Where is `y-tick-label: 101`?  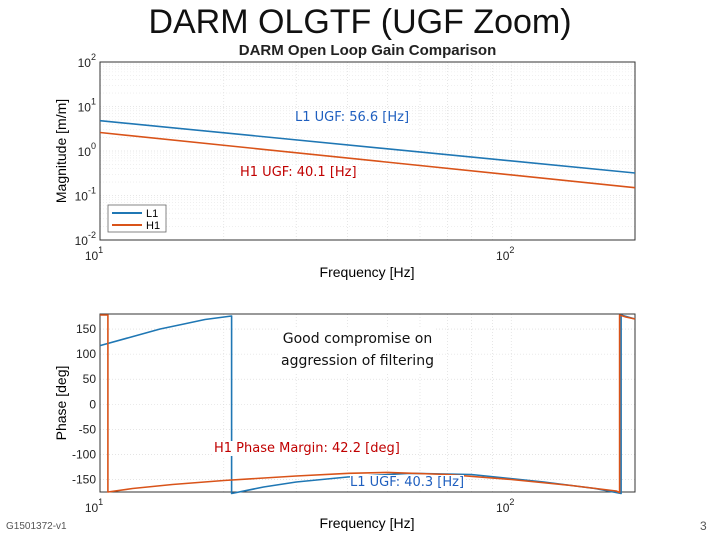
y-tick-label: 101 is located at coordinates (87, 106).